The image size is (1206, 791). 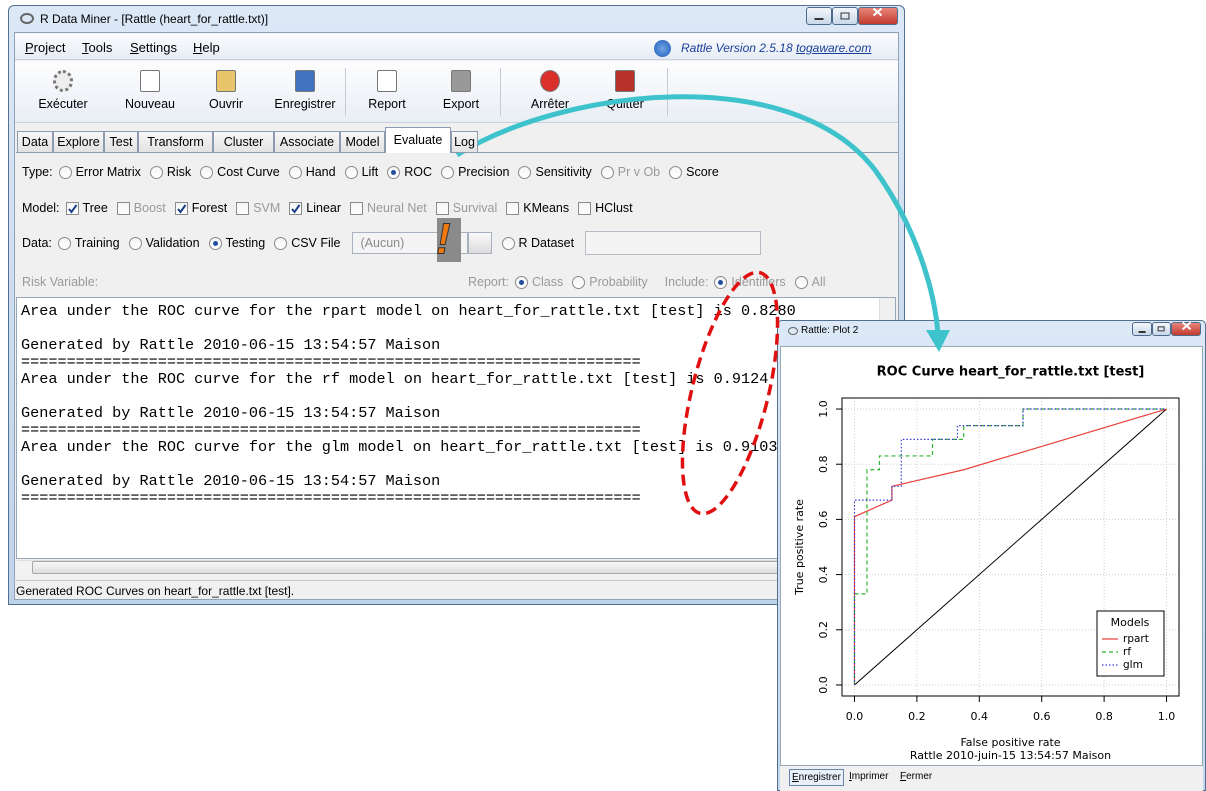 I want to click on y-tick-label: 0.8, so click(x=823, y=464).